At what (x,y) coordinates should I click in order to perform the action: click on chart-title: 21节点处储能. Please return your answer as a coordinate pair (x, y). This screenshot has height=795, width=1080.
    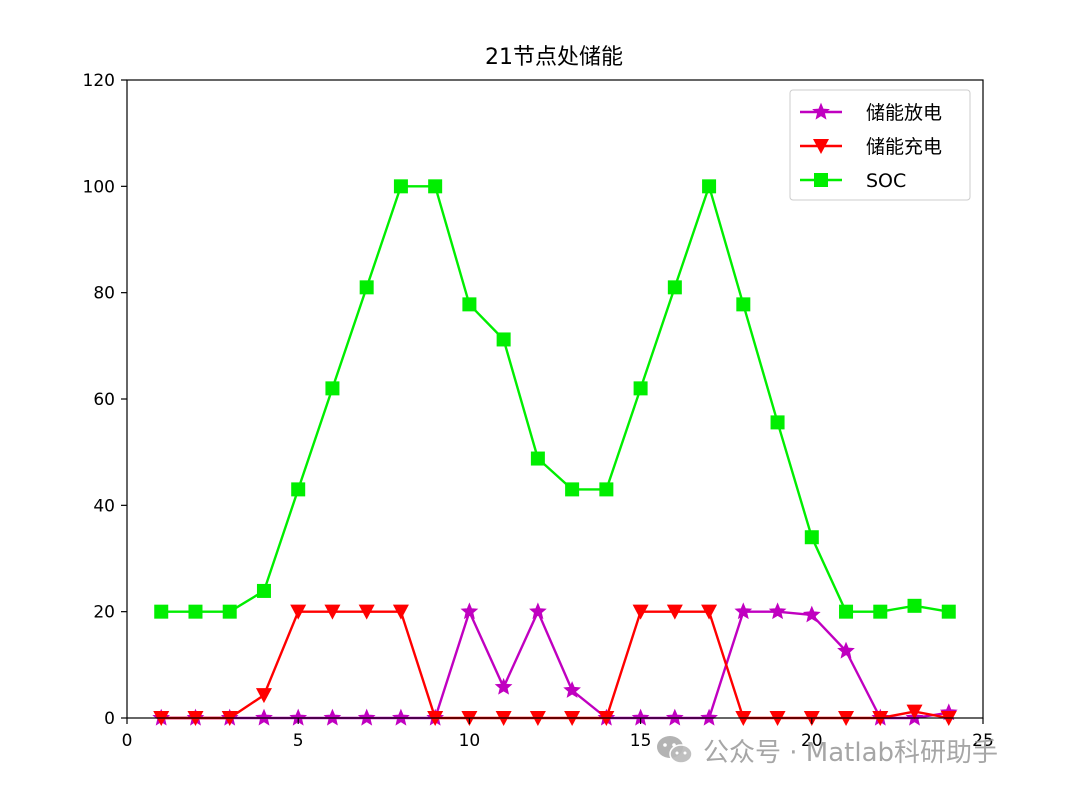
    Looking at the image, I should click on (554, 57).